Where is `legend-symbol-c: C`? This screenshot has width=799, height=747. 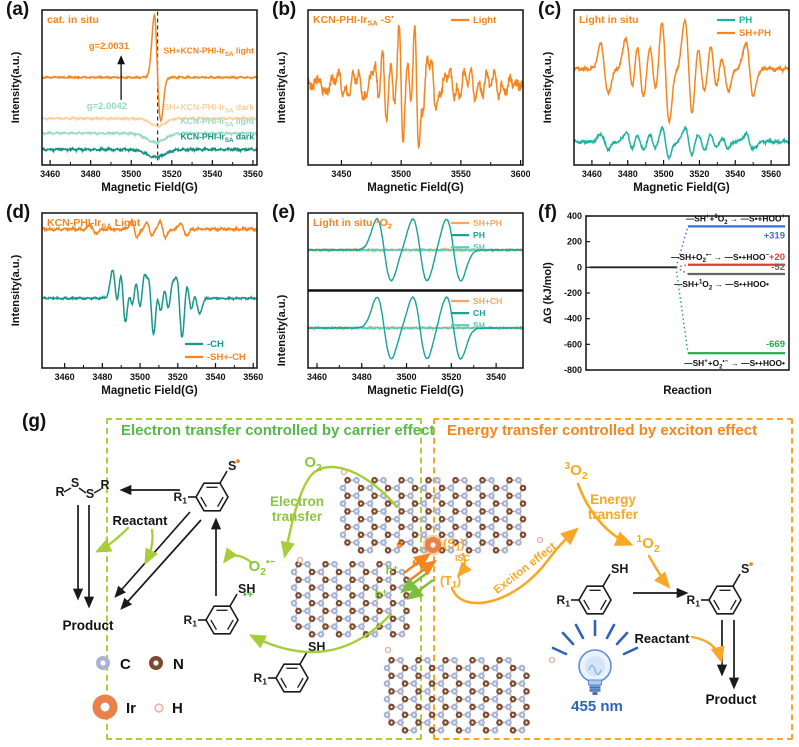 legend-symbol-c: C is located at coordinates (125, 664).